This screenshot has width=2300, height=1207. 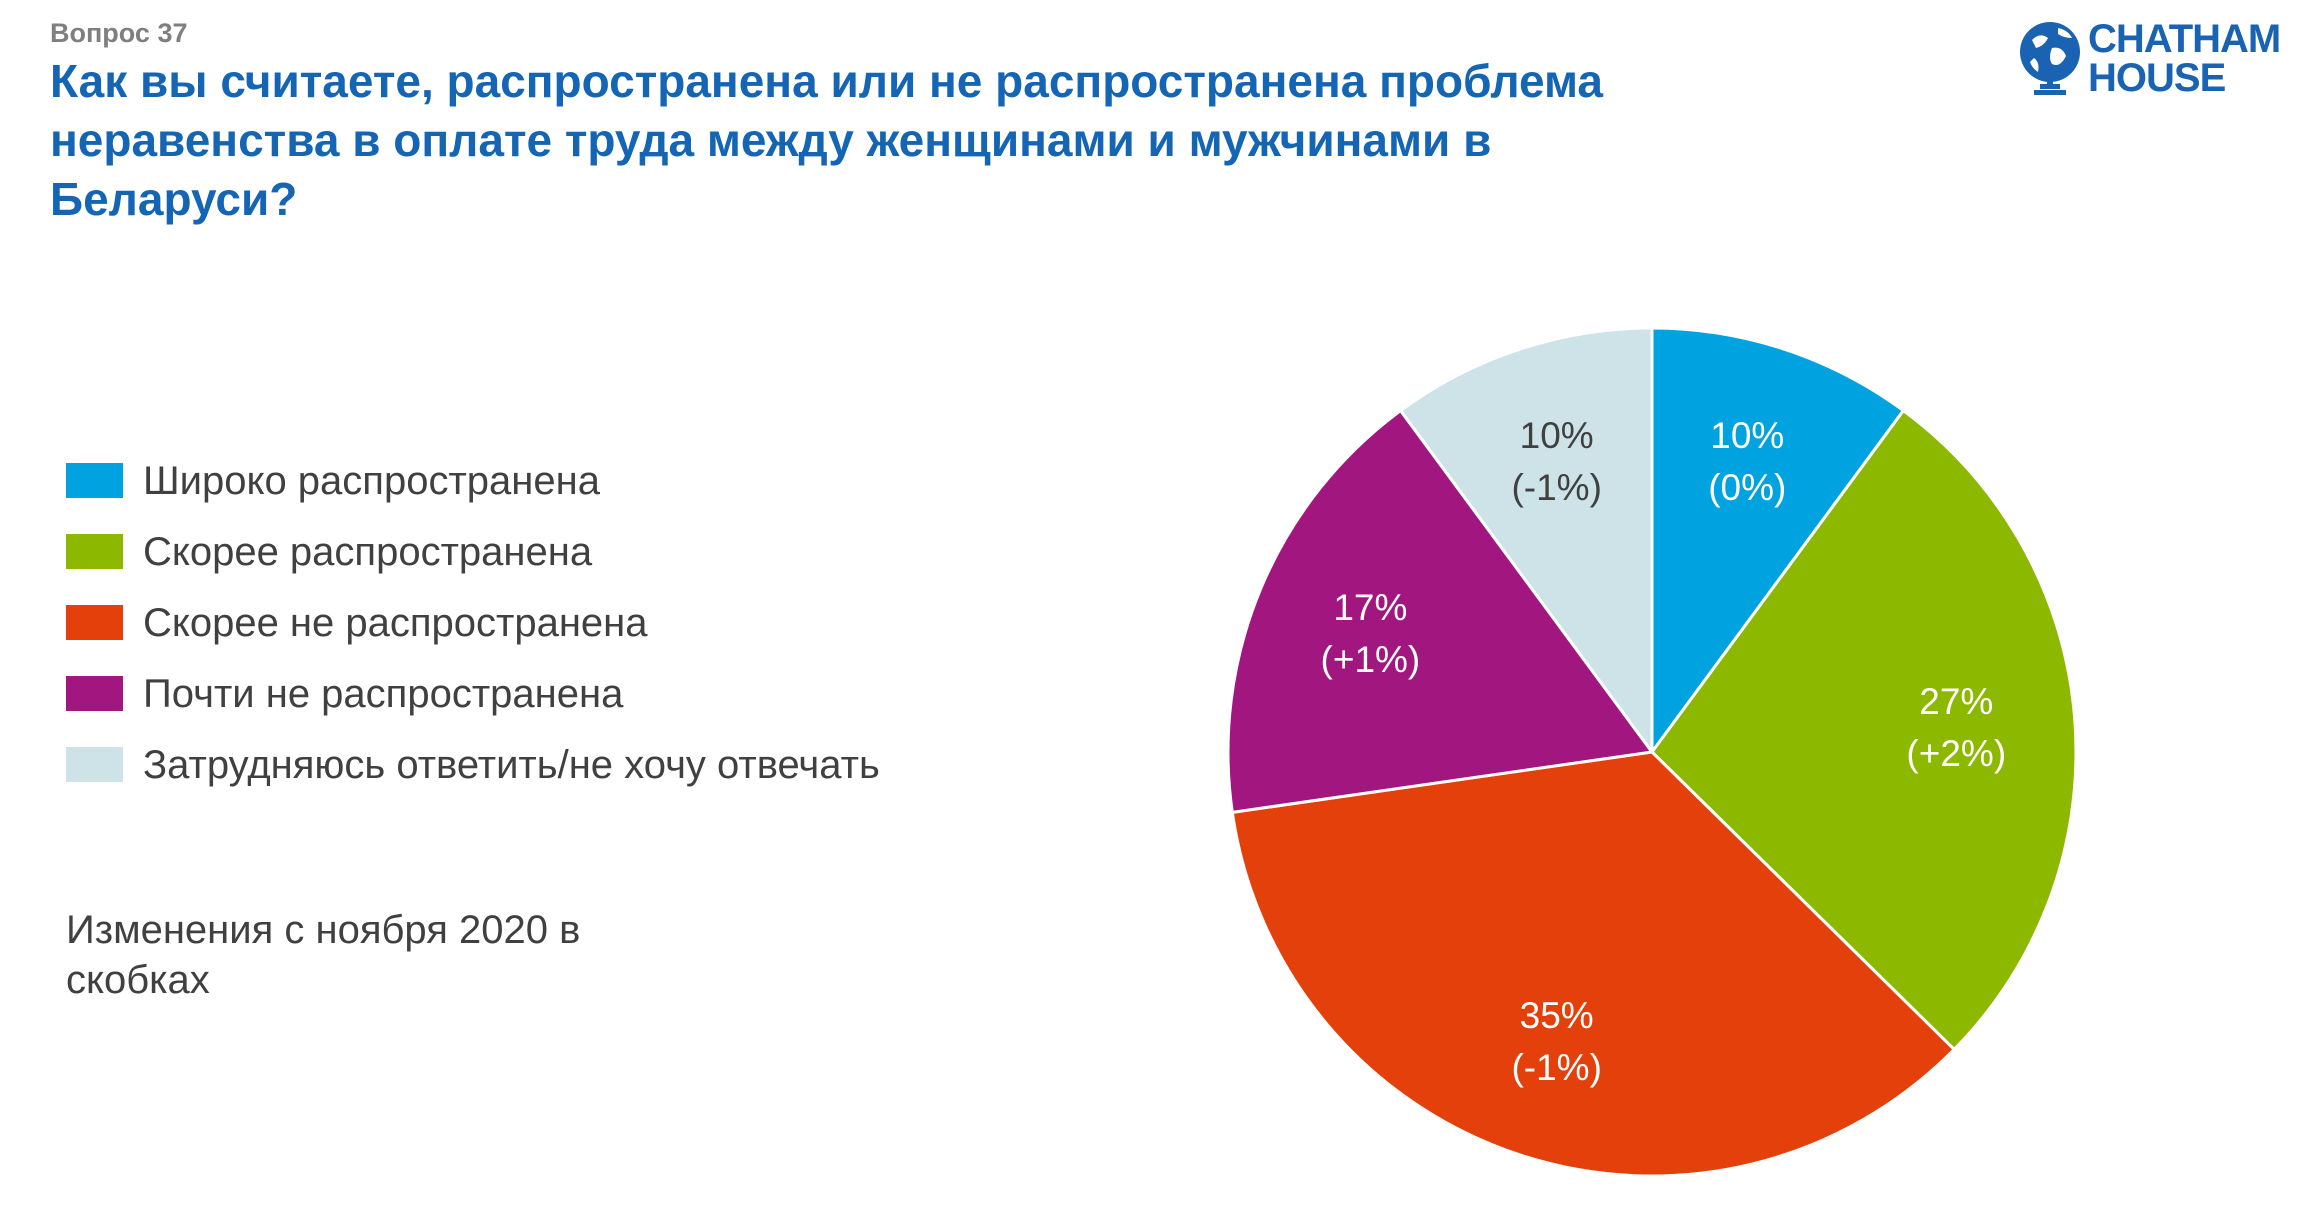 I want to click on changes-footnote: Изменения с ноября 2020 в скобках, so click(x=323, y=955).